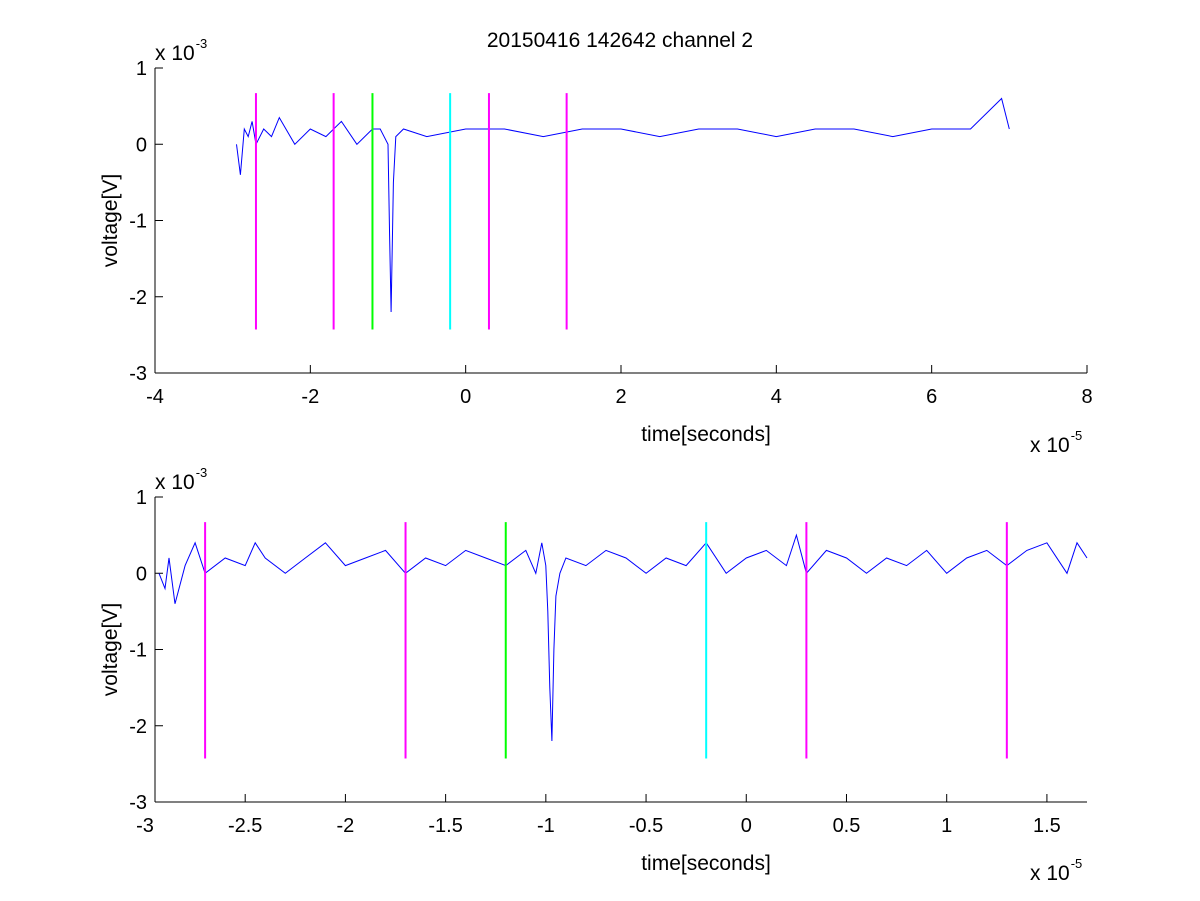 The width and height of the screenshot is (1200, 901). I want to click on x-tick-label: -3, so click(145, 826).